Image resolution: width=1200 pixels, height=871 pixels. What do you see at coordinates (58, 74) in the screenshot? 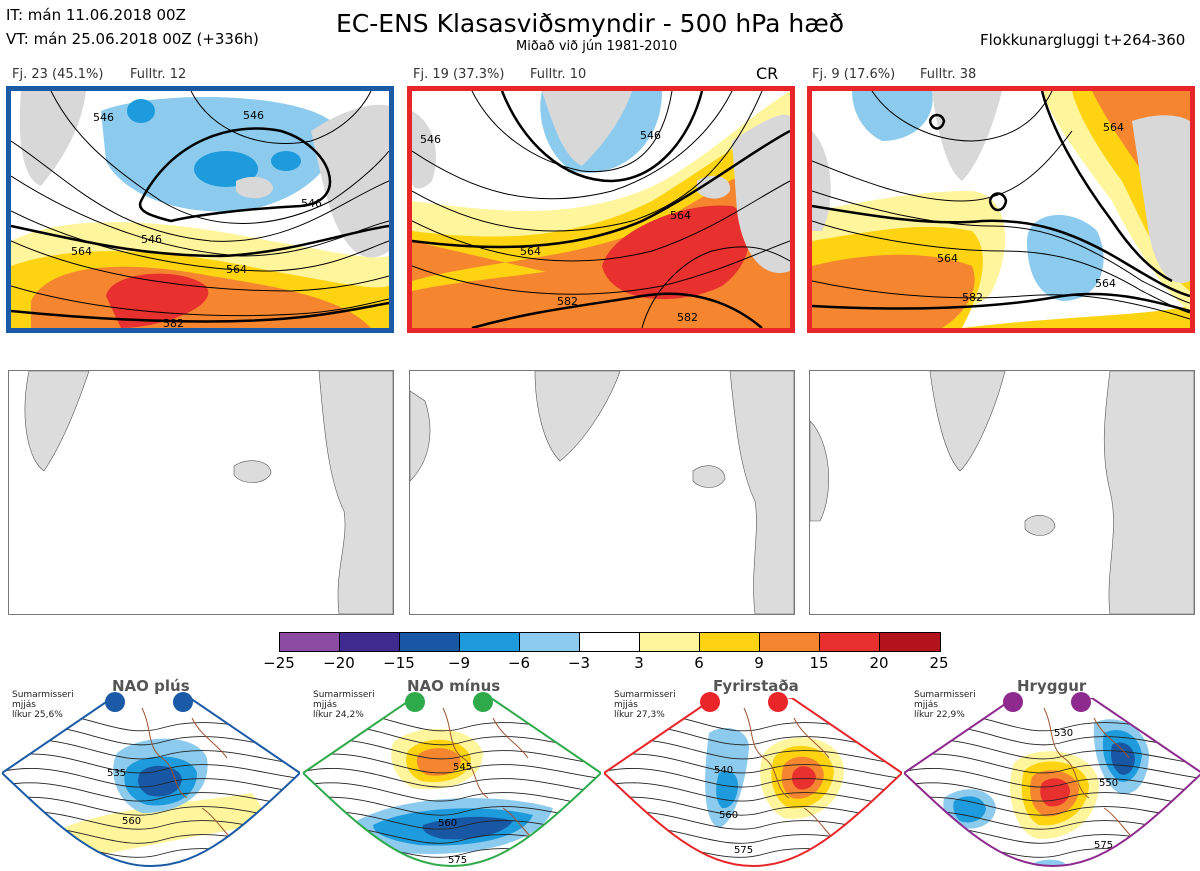
I see `cluster-1-label: Fj. 23 (45.1%)` at bounding box center [58, 74].